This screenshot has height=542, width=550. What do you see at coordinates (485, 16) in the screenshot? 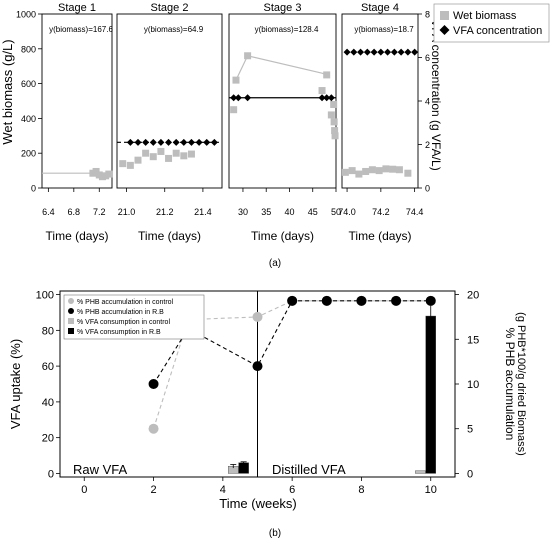
I see `legend-label-biomass: Wet biomass` at bounding box center [485, 16].